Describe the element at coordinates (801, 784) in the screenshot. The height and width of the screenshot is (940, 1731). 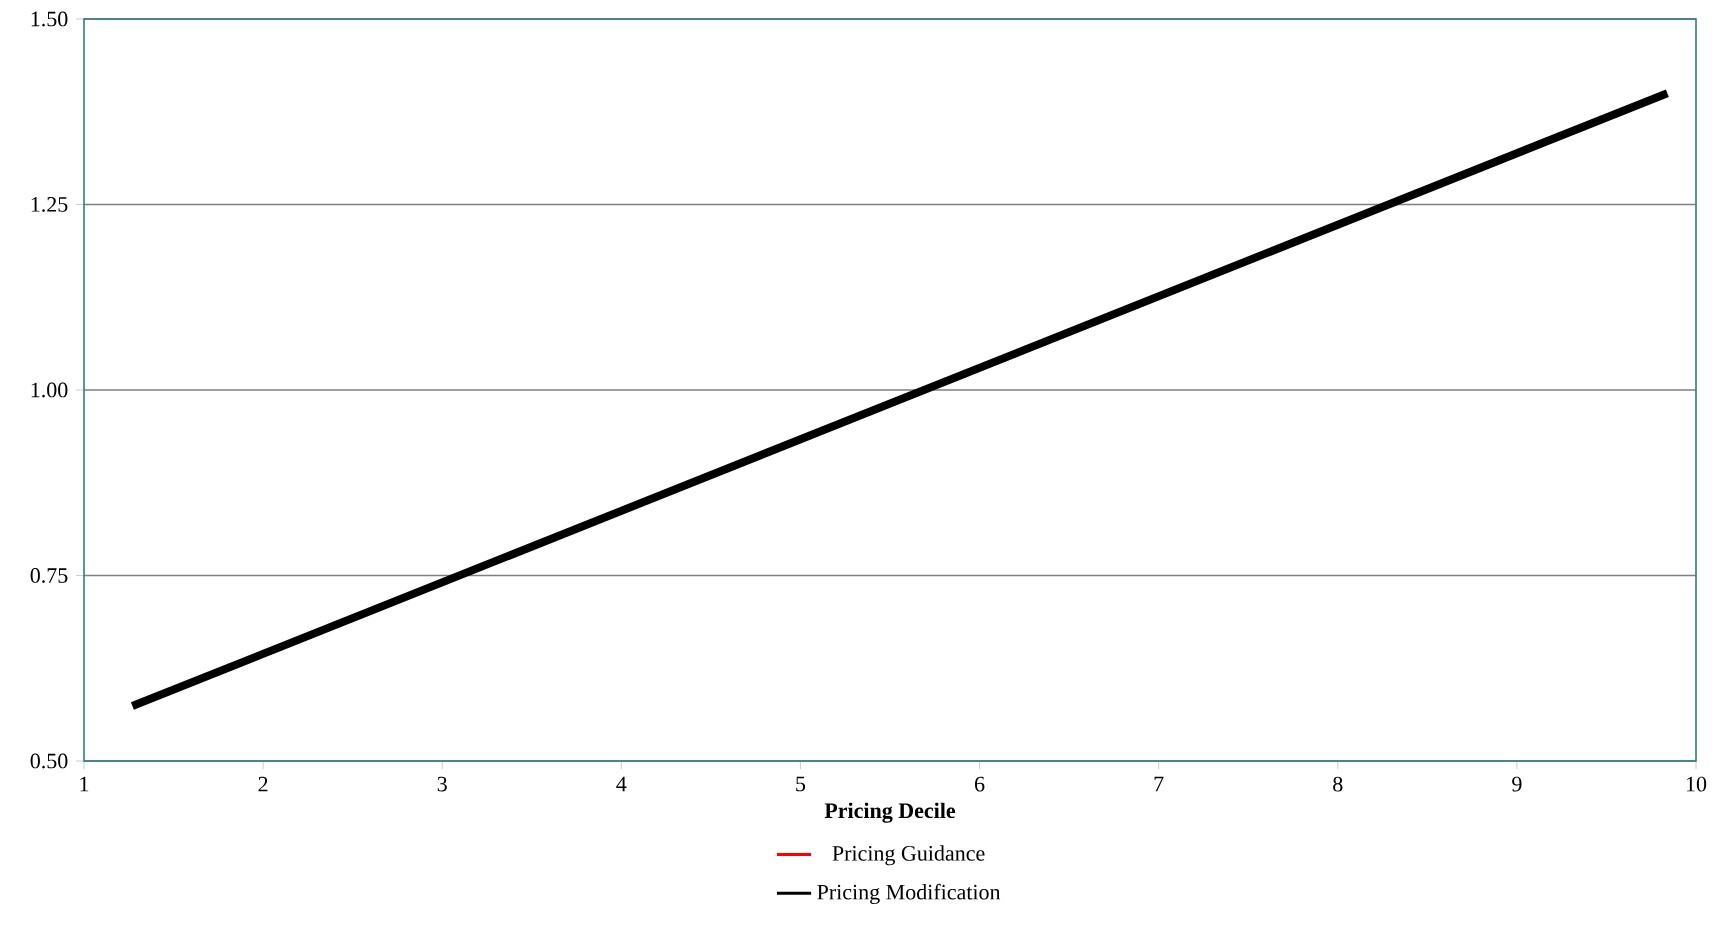
I see `x-tick-label: 5` at that location.